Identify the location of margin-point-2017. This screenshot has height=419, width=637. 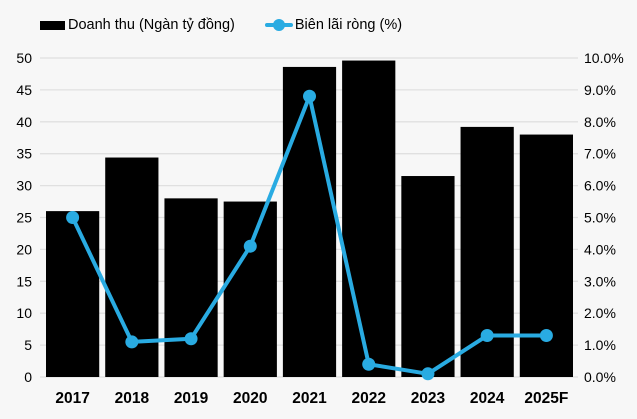
(73, 217).